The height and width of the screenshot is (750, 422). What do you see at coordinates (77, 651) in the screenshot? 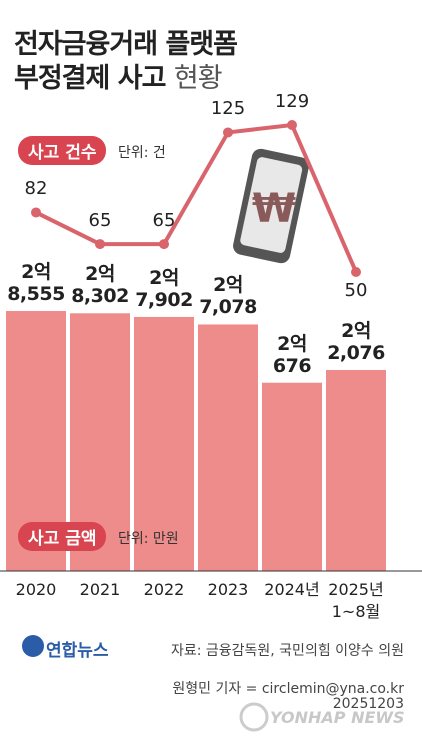
I see `logo: 연합뉴스` at bounding box center [77, 651].